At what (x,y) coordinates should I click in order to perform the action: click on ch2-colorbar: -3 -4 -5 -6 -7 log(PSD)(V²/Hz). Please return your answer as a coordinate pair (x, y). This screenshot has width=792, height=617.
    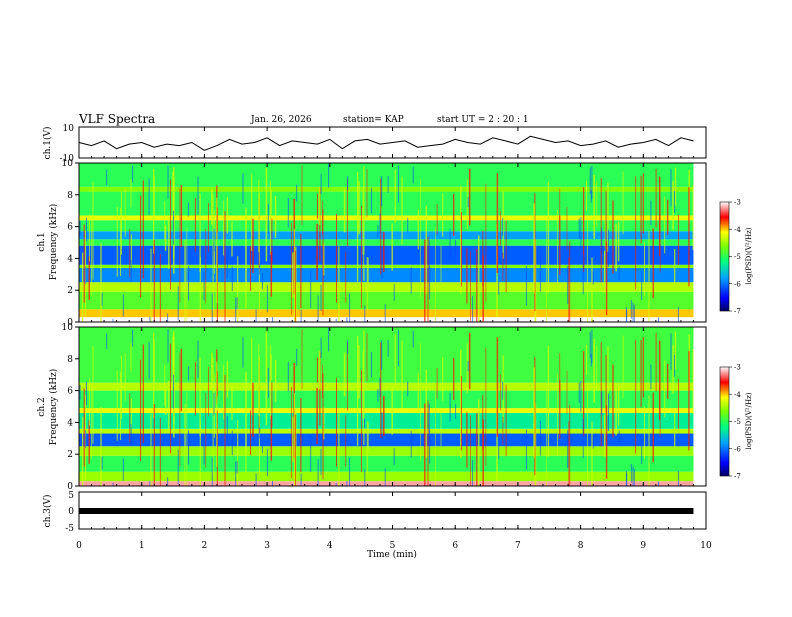
    Looking at the image, I should click on (736, 422).